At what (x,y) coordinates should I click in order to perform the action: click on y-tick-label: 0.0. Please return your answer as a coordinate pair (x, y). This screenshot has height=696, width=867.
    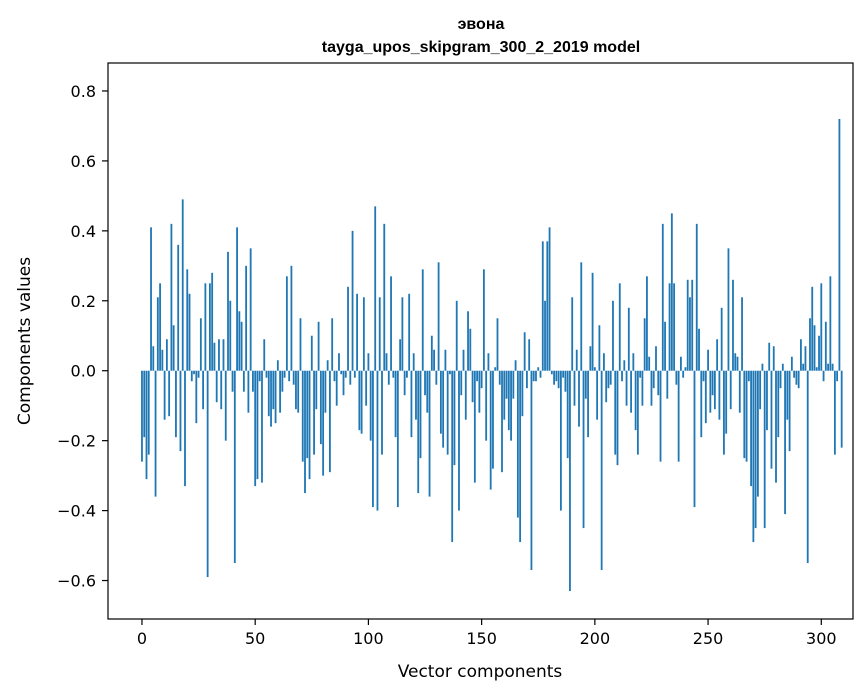
    Looking at the image, I should click on (83, 371).